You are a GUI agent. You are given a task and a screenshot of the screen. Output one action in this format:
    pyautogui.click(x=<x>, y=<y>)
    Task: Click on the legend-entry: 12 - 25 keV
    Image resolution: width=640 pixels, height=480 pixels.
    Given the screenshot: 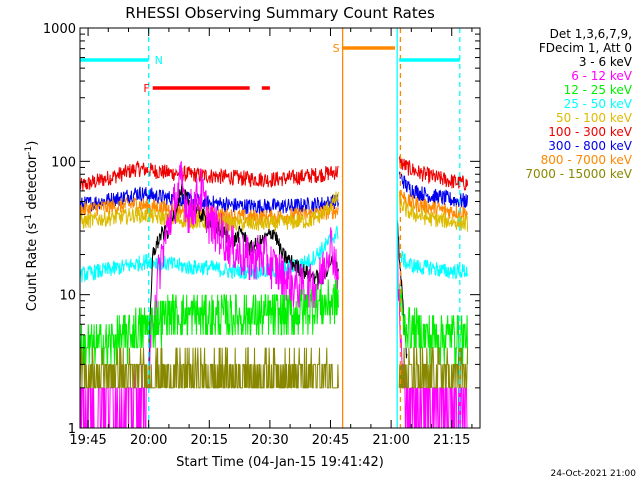 What is the action you would take?
    pyautogui.click(x=598, y=90)
    